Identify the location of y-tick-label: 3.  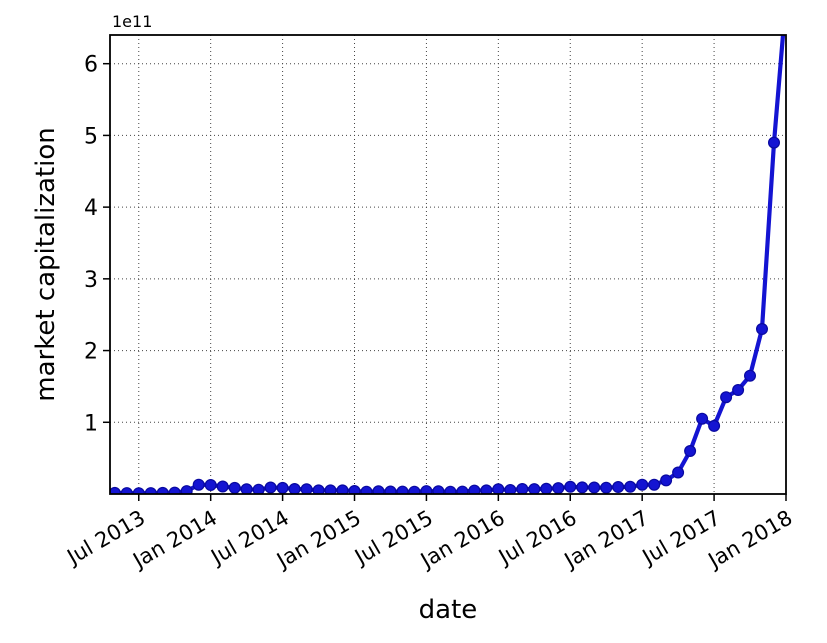
(91, 280).